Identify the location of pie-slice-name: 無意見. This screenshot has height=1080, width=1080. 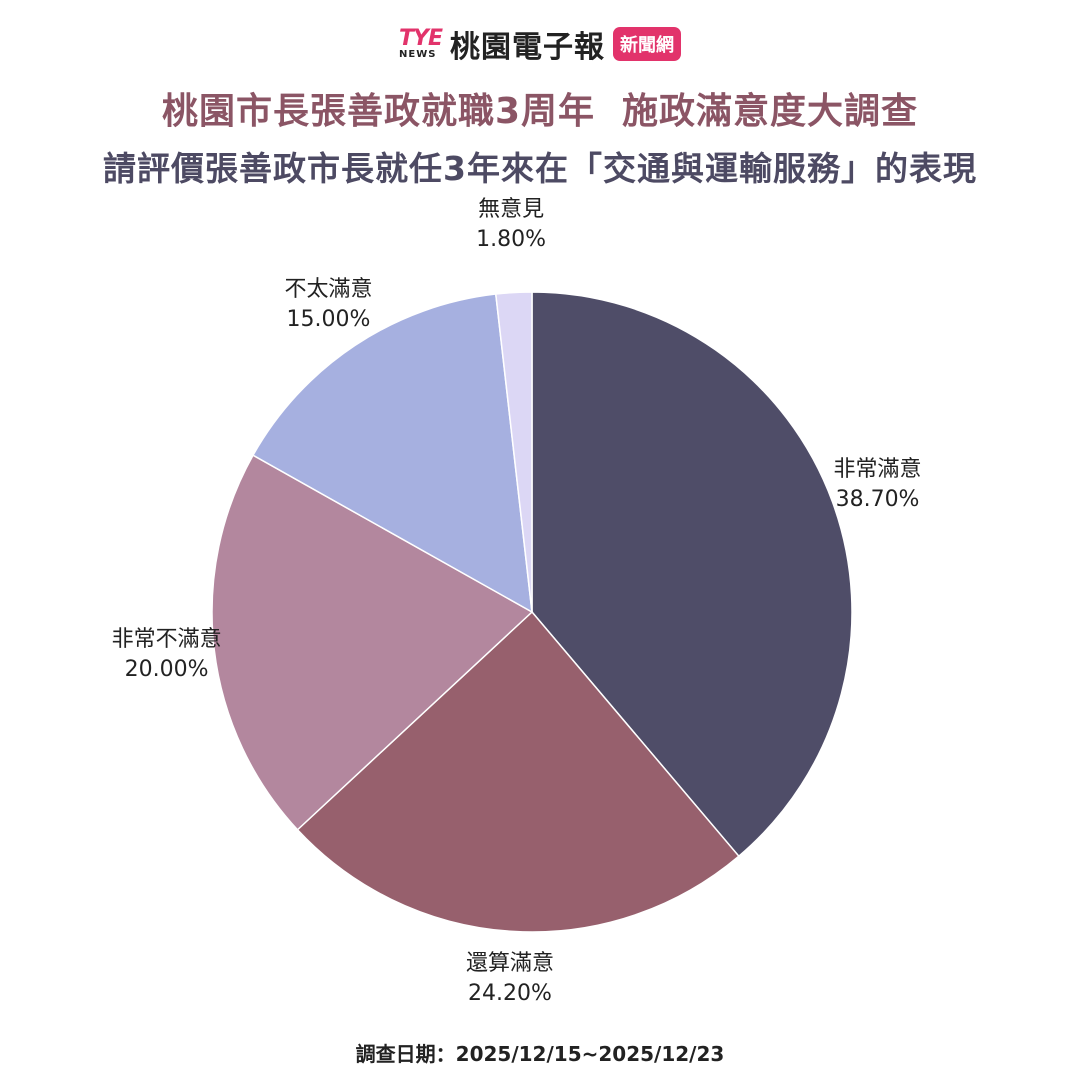
(511, 209).